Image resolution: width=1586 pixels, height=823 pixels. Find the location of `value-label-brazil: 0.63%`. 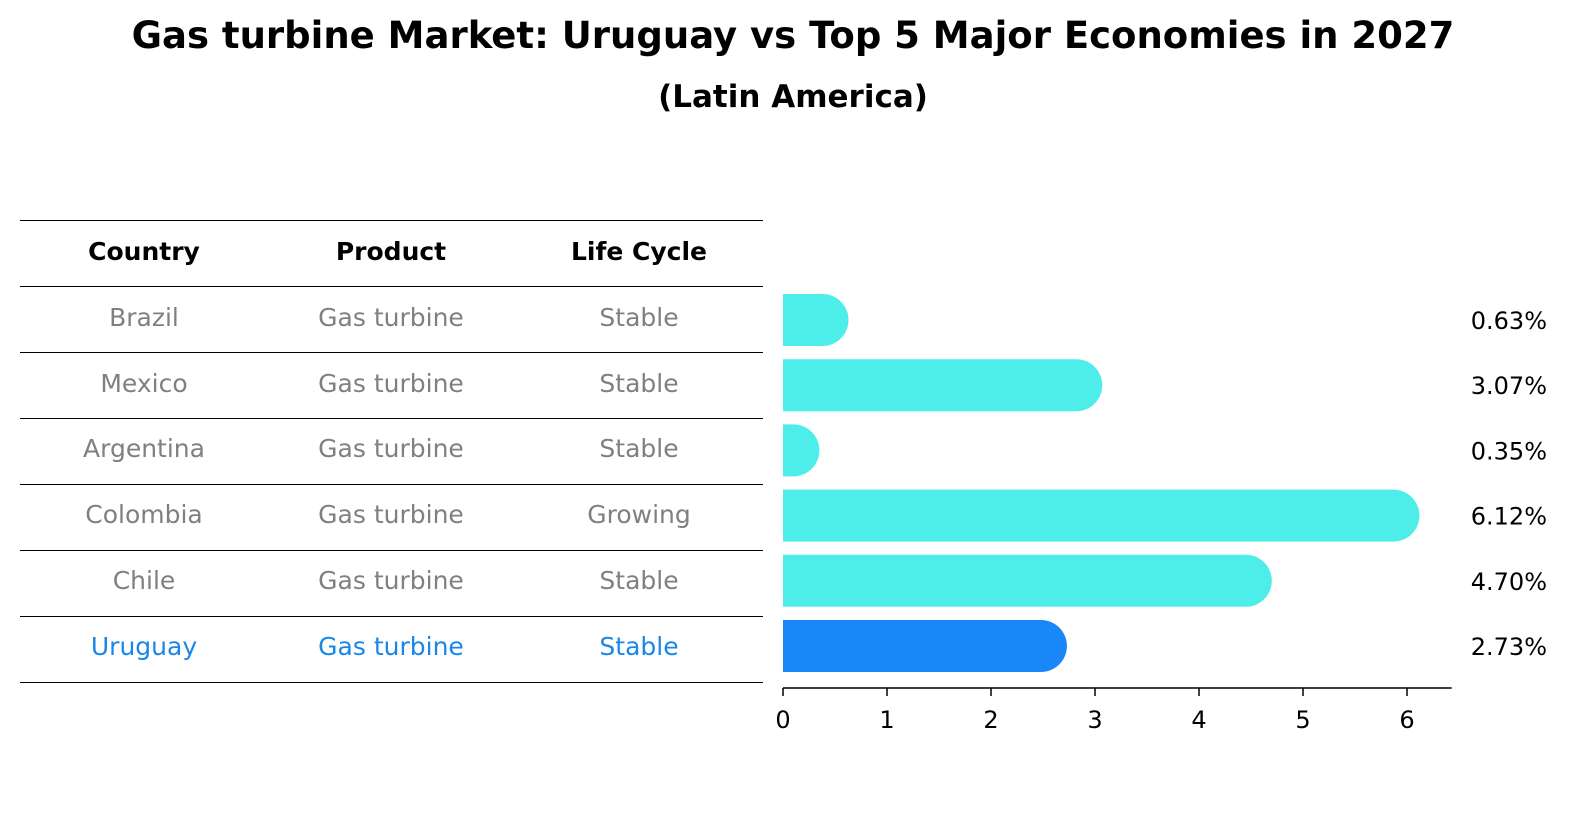

value-label-brazil: 0.63% is located at coordinates (1509, 321).